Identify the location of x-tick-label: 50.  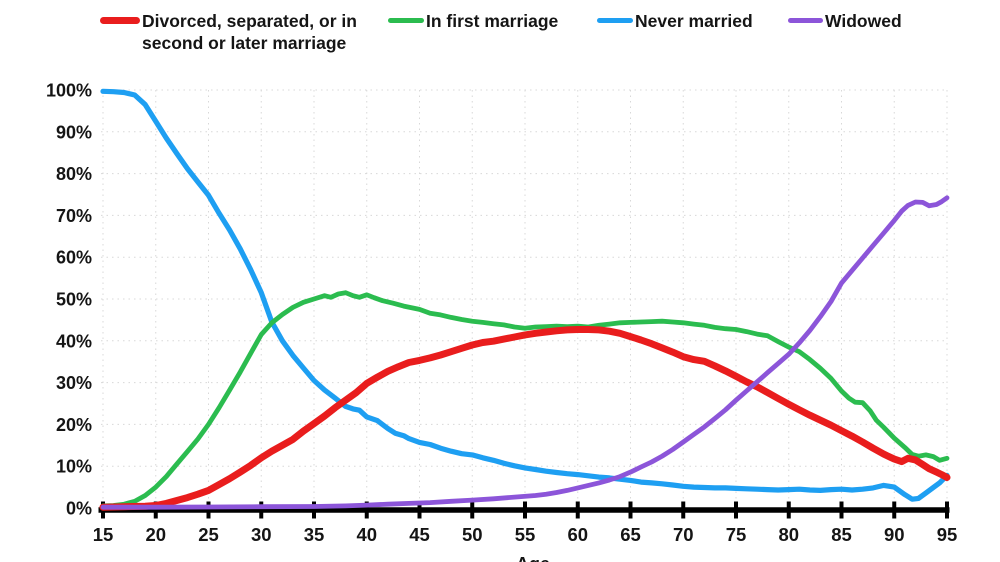
(472, 534).